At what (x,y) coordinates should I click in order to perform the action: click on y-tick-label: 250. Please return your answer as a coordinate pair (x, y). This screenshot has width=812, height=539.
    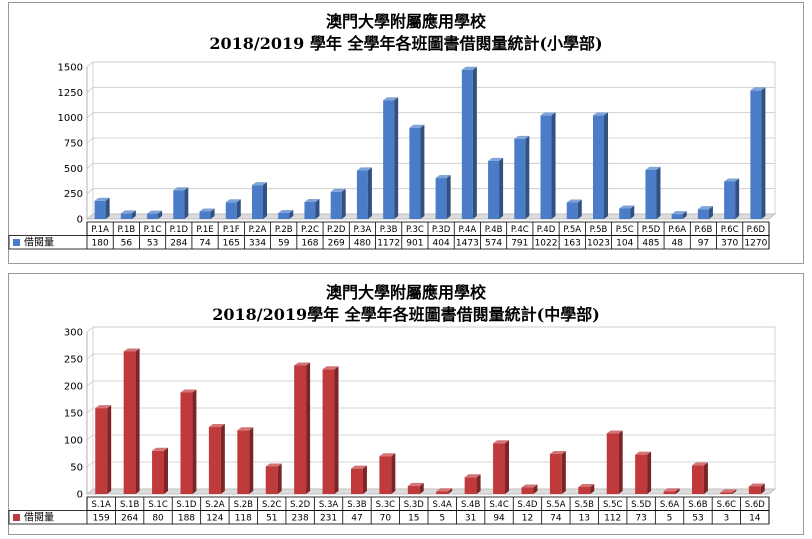
    Looking at the image, I should click on (73, 194).